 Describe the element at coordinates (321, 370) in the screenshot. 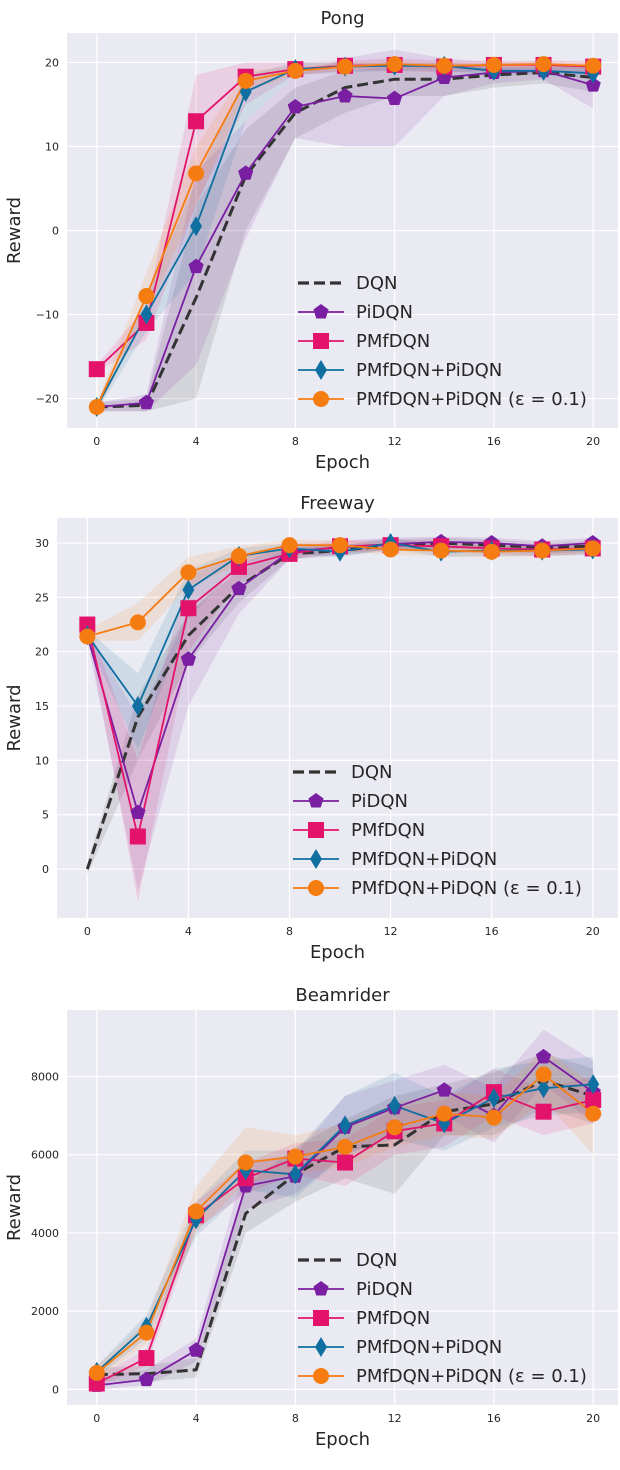

I see `pong-legend-pmfdqn-pidqn-marker` at that location.